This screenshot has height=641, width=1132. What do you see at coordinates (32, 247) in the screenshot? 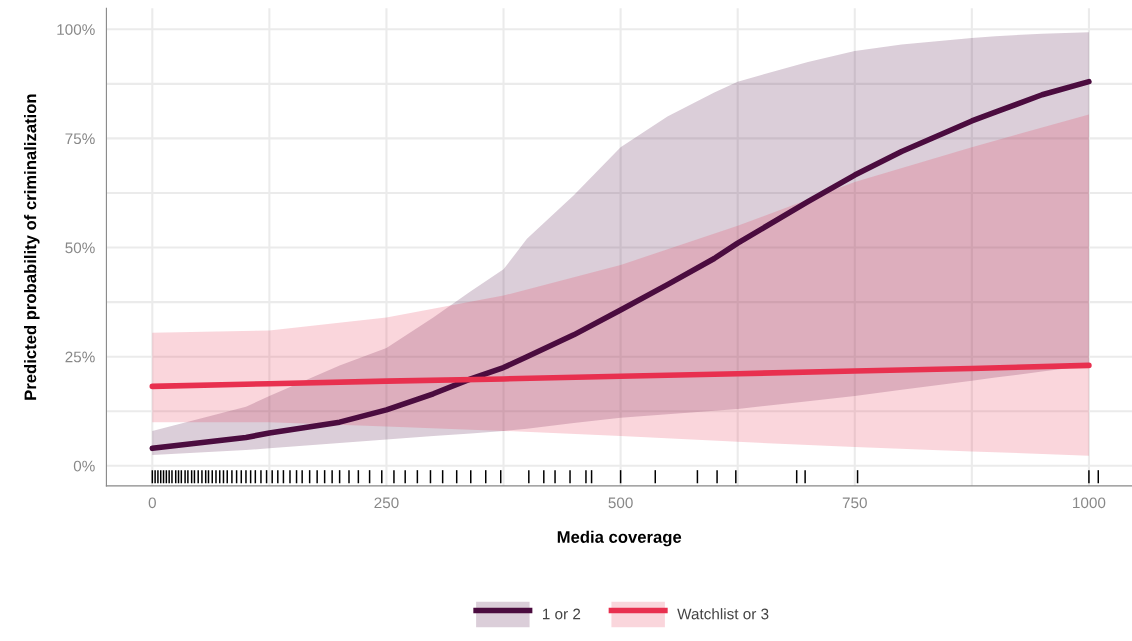
I see `y-axis-title: Predicted probability of criminalization` at bounding box center [32, 247].